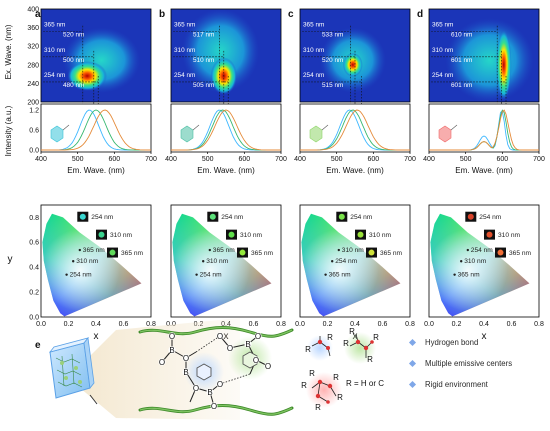 The image size is (550, 431). I want to click on light-beam, so click(154, 369).